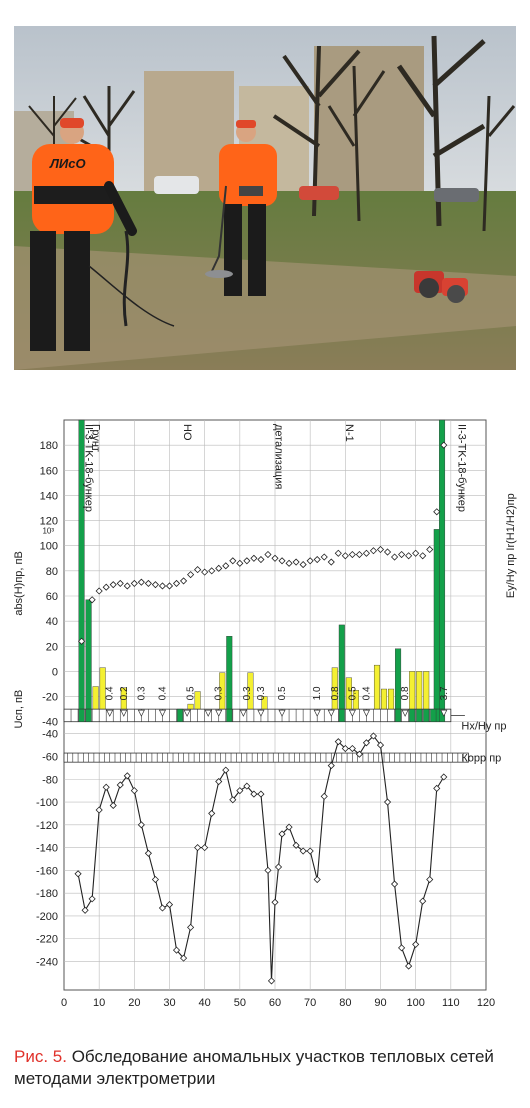 This screenshot has width=530, height=1108. What do you see at coordinates (49, 522) in the screenshot?
I see `y-tick-label: 120` at bounding box center [49, 522].